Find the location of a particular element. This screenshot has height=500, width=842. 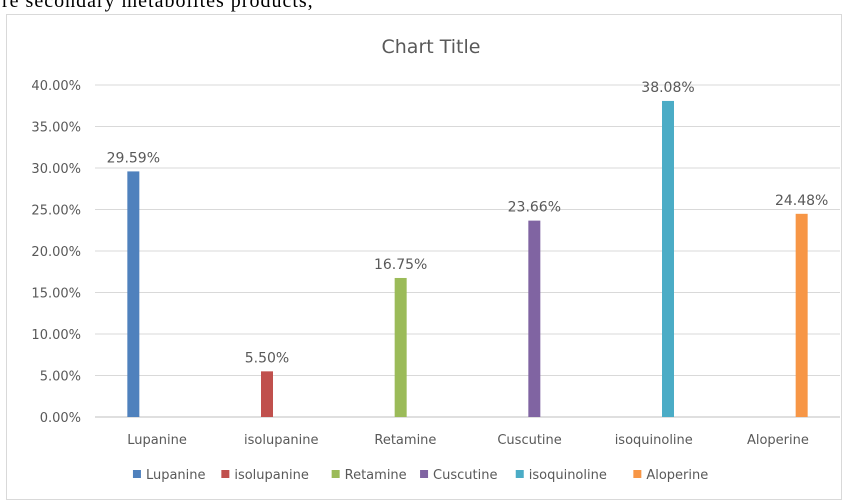

data-label: 38.08% is located at coordinates (667, 88).